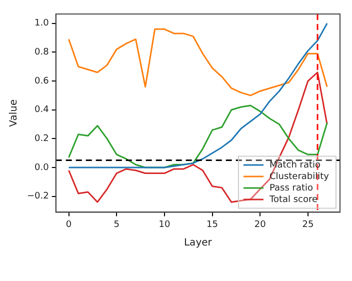  What do you see at coordinates (41, 139) in the screenshot?
I see `y-tick-label: 0.2` at bounding box center [41, 139].